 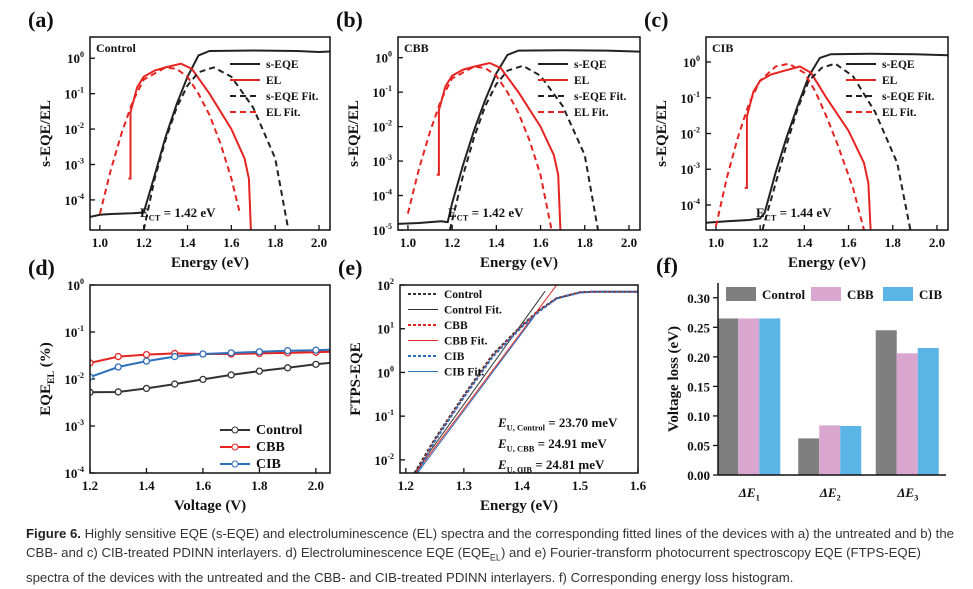 What do you see at coordinates (930, 294) in the screenshot?
I see `legend-label: CIB` at bounding box center [930, 294].